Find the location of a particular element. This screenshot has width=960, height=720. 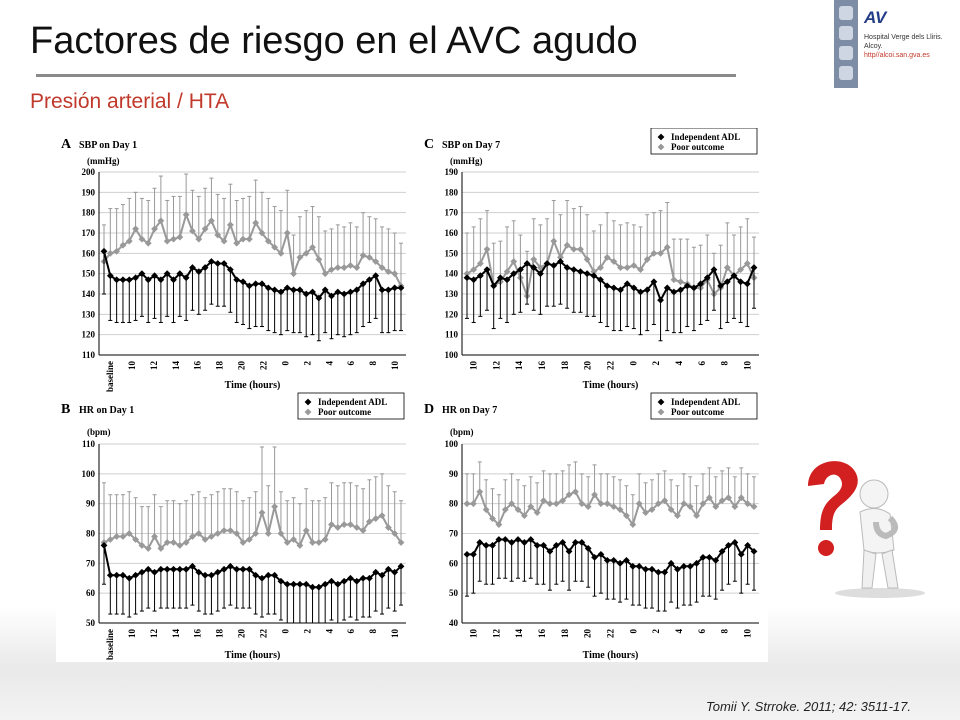

x-axis-label: Time (hours) is located at coordinates (253, 655).